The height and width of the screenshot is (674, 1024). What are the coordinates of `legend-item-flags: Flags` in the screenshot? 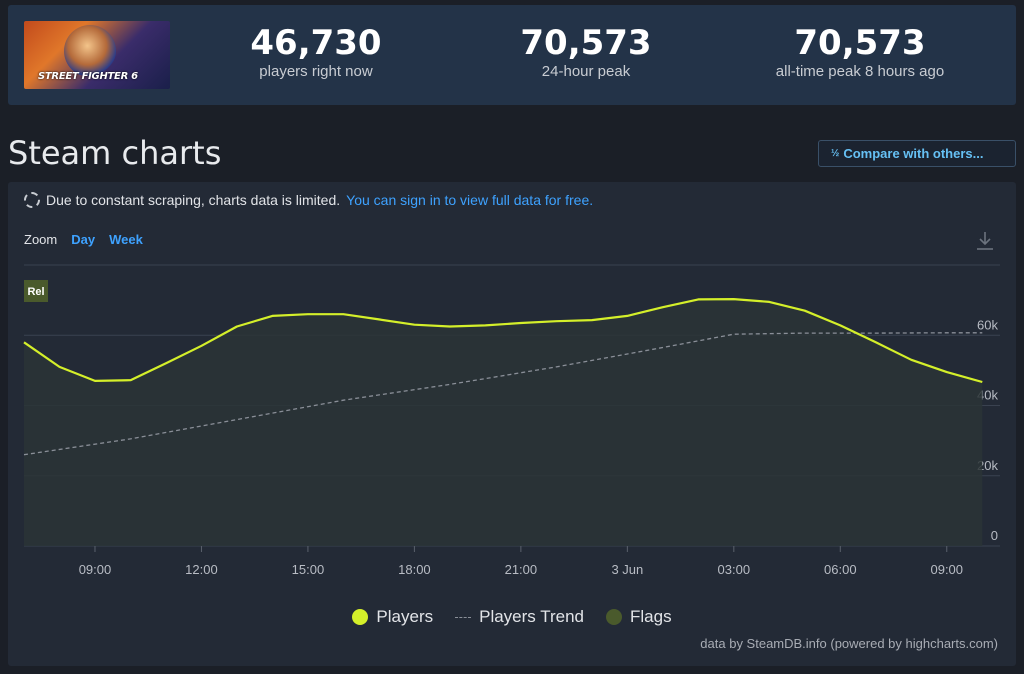 It's located at (639, 617).